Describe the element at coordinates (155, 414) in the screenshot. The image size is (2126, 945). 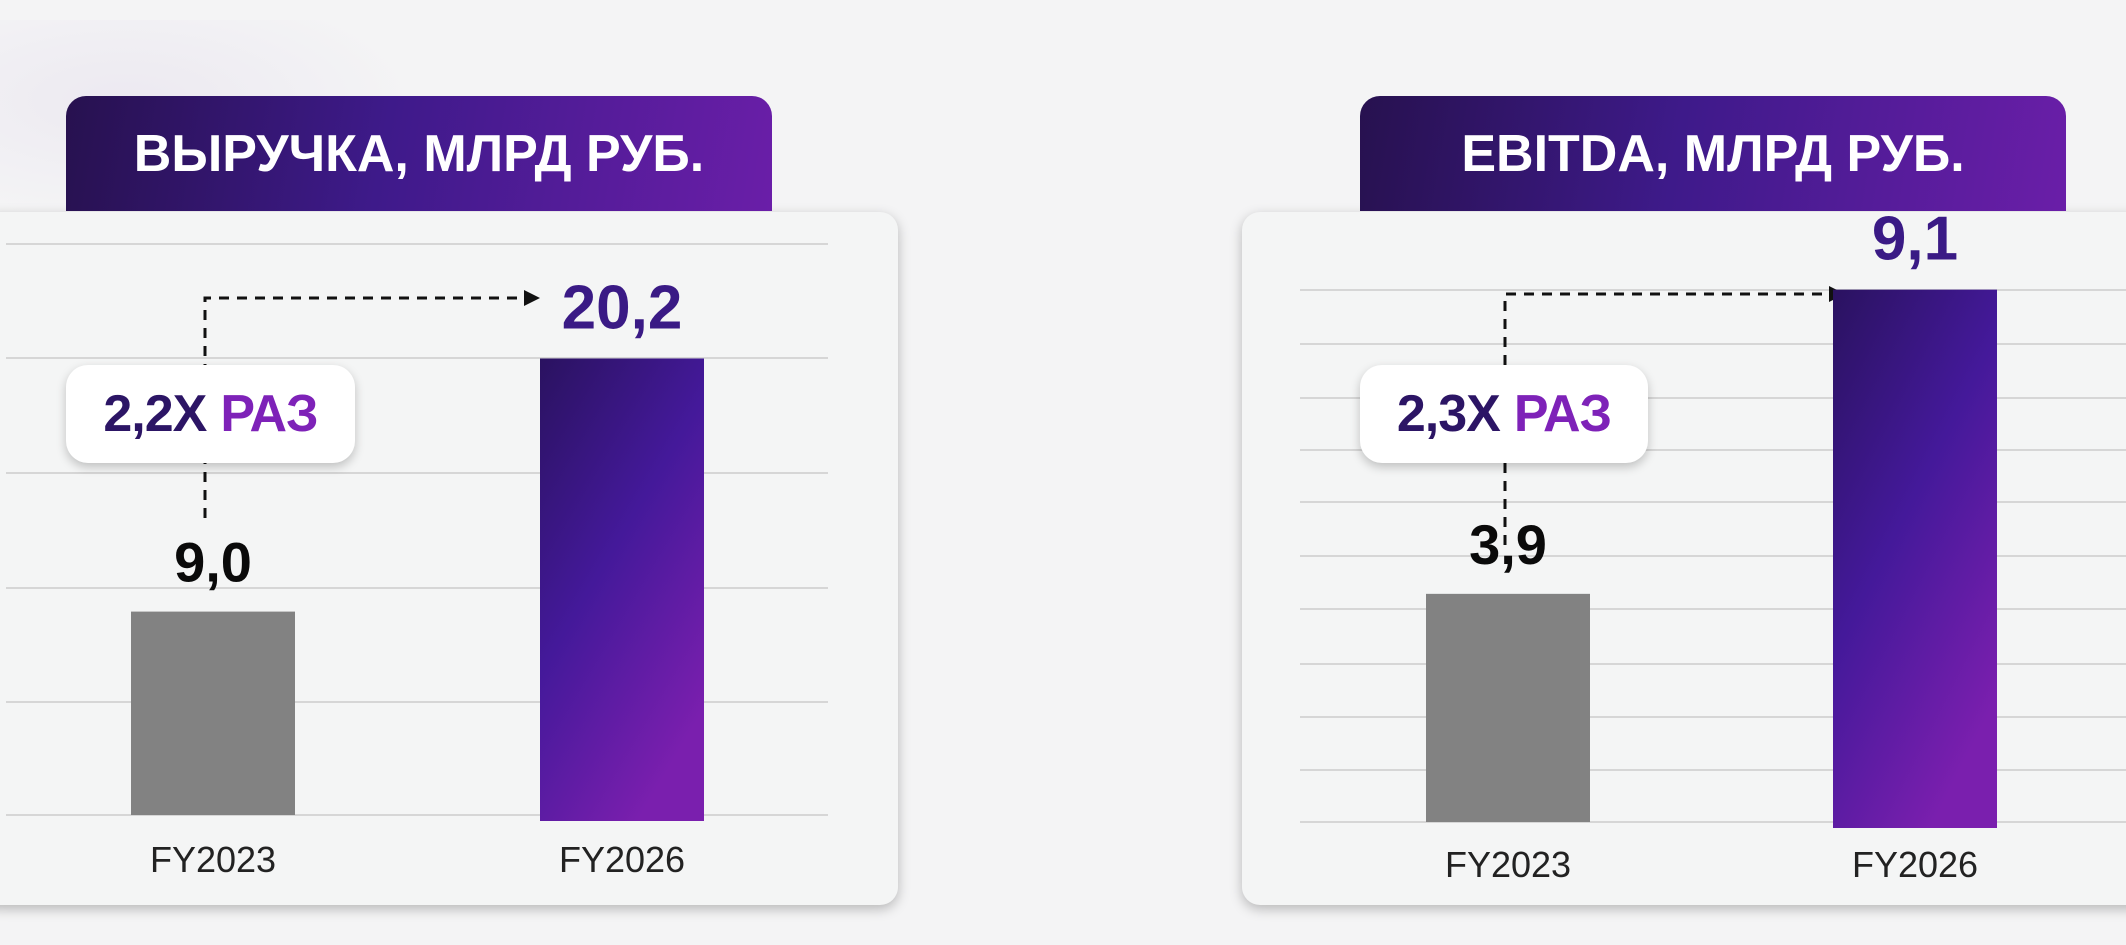
I see `revenue-growth-multiplier: 2,2Х` at that location.